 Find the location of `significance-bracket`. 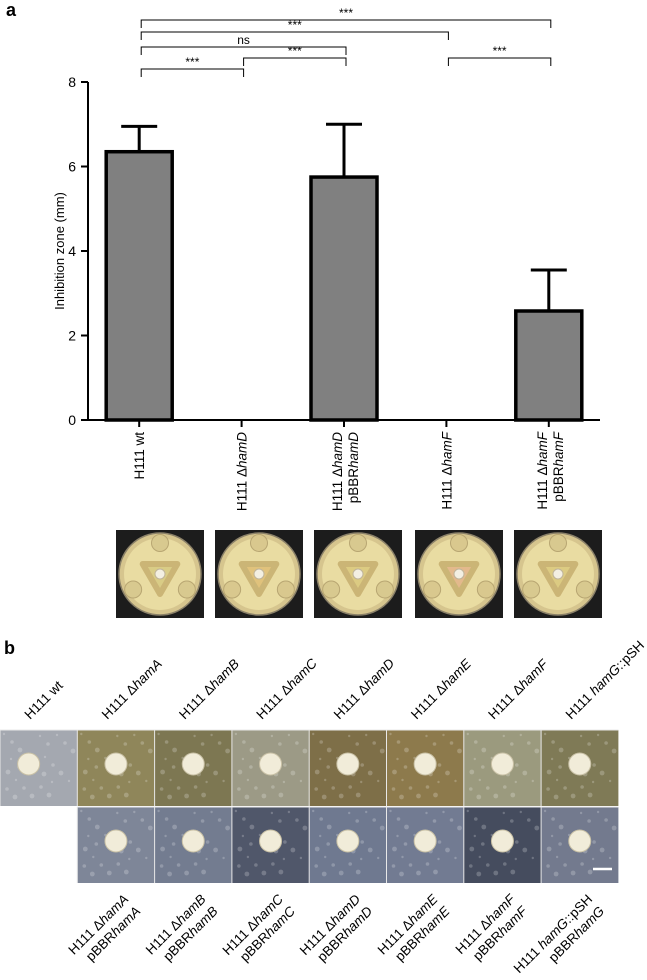

significance-bracket is located at coordinates (294, 35).